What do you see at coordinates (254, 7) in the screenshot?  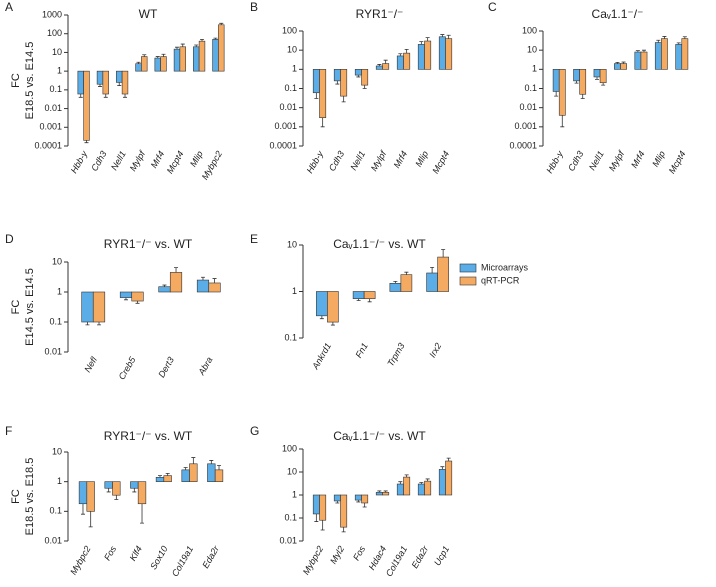 I see `panel-letter: B` at bounding box center [254, 7].